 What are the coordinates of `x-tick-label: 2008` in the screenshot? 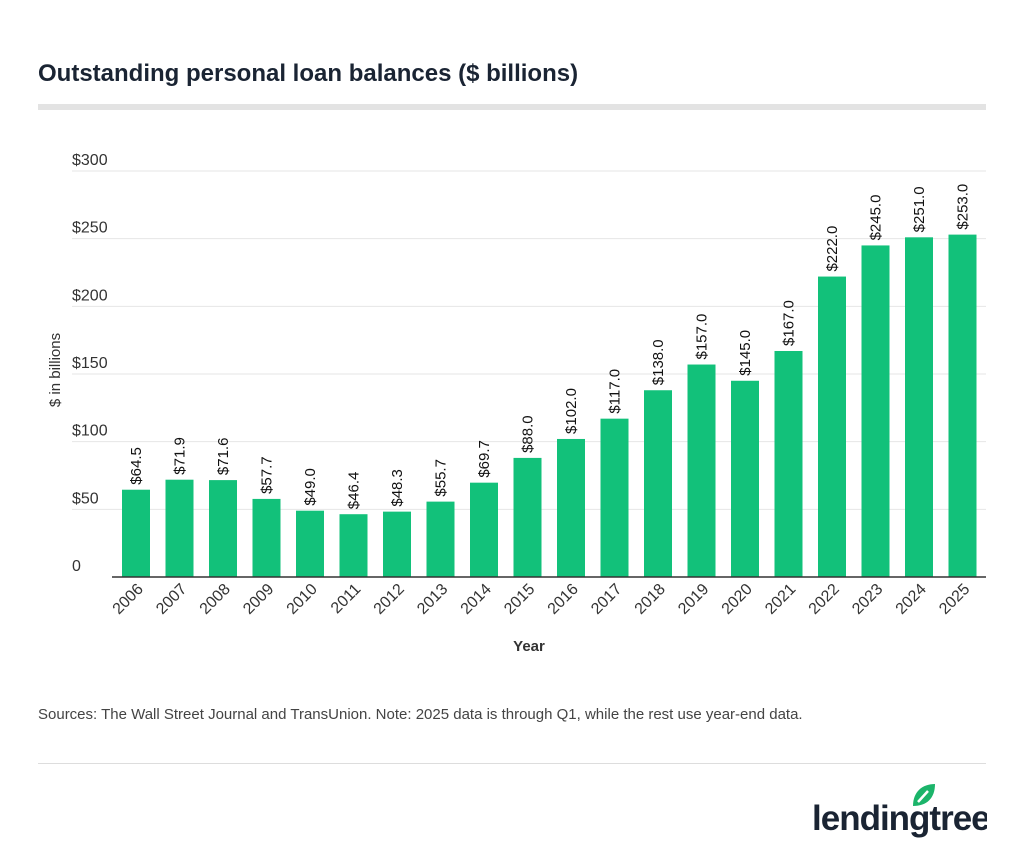 It's located at (215, 599).